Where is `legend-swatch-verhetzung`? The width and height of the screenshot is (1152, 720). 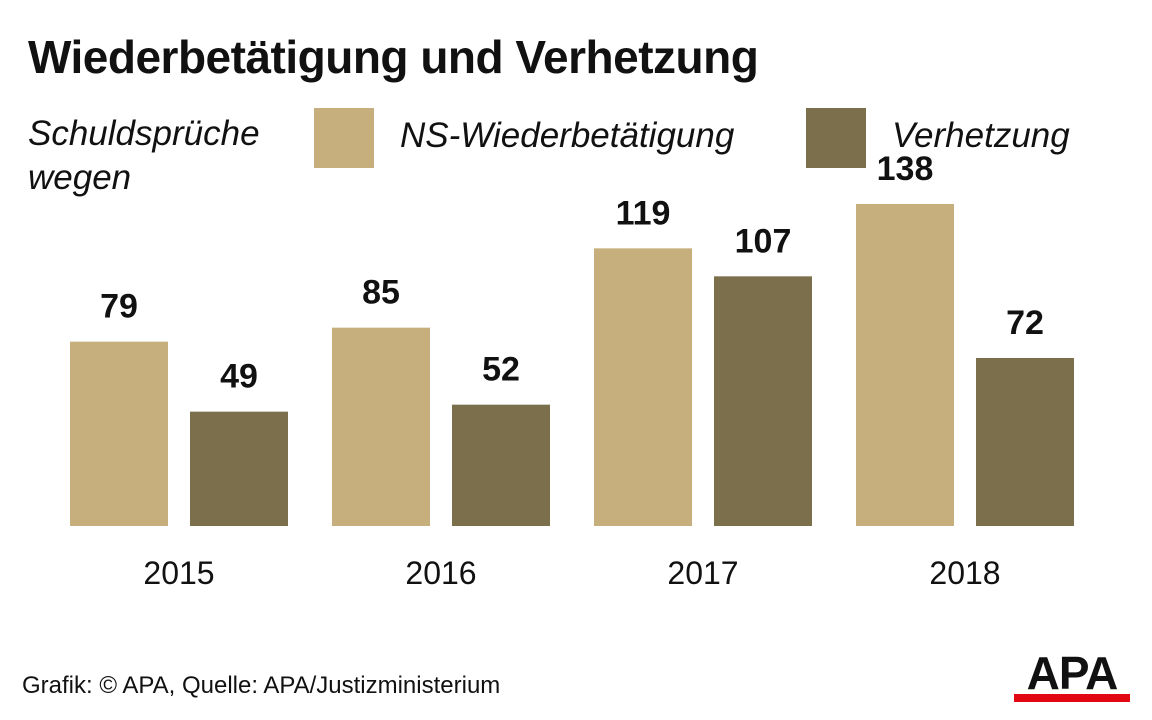
legend-swatch-verhetzung is located at coordinates (836, 138).